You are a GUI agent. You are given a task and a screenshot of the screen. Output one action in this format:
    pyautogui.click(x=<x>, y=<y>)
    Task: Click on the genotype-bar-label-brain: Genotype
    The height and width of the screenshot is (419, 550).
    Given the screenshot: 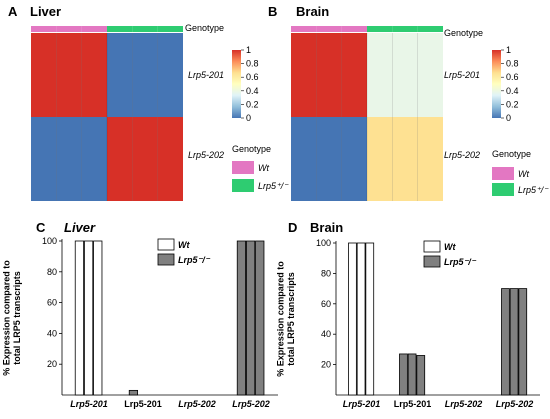 What is the action you would take?
    pyautogui.click(x=463, y=33)
    